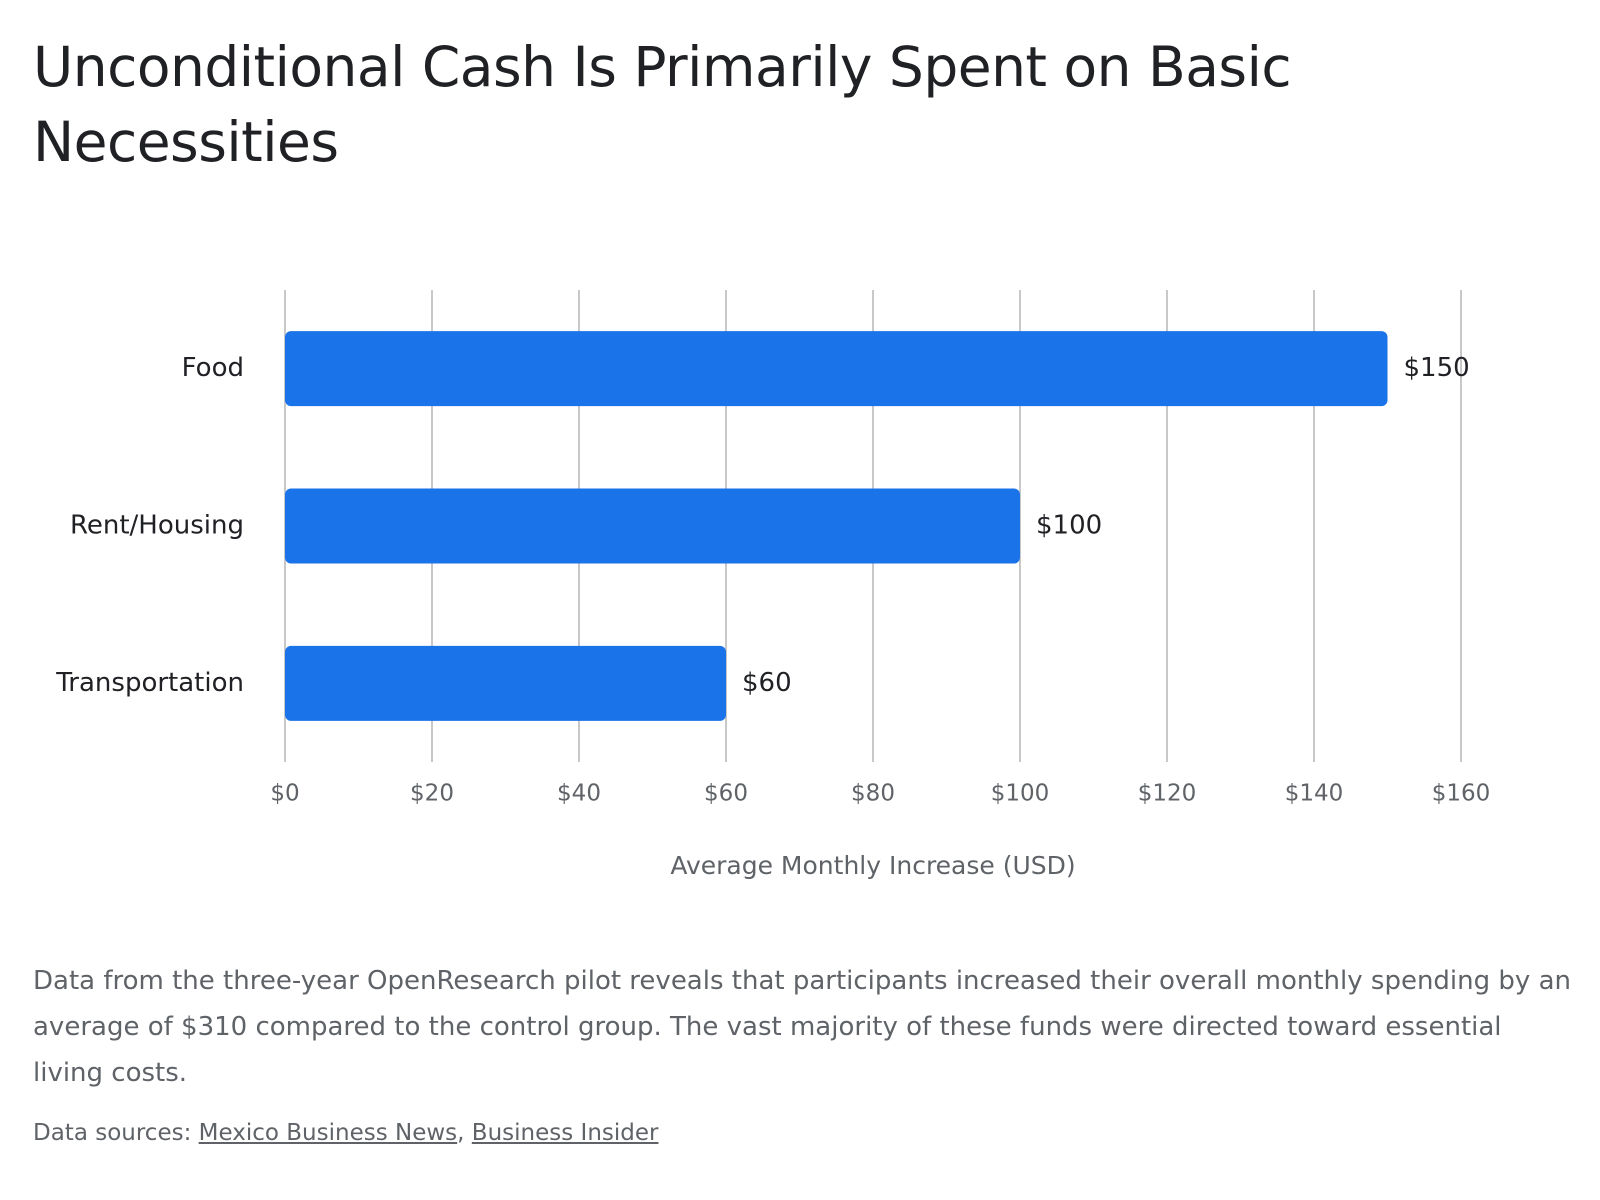 The height and width of the screenshot is (1200, 1600). I want to click on x-tick-label: $120, so click(1167, 794).